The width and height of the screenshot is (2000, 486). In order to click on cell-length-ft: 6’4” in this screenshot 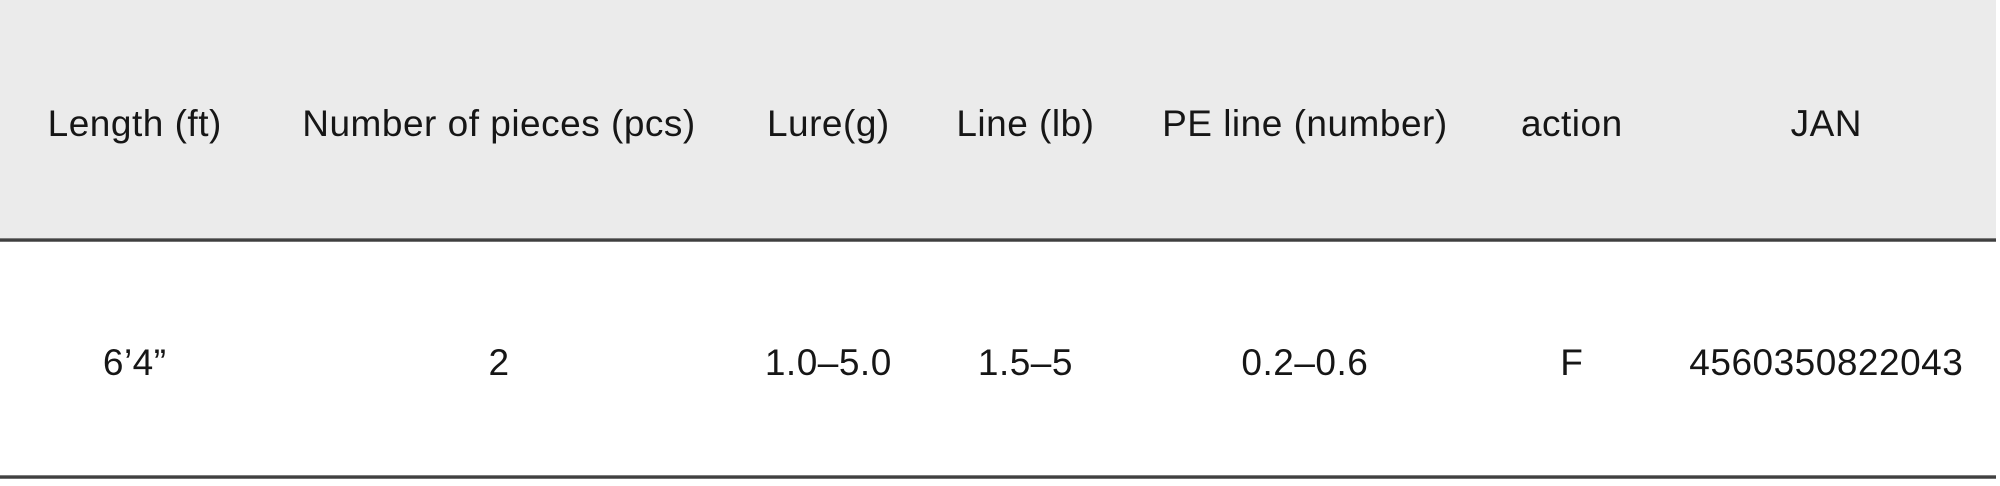, I will do `click(134, 362)`.